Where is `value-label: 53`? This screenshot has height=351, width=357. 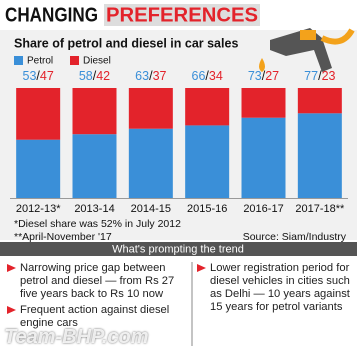
value-label: 53 is located at coordinates (30, 76).